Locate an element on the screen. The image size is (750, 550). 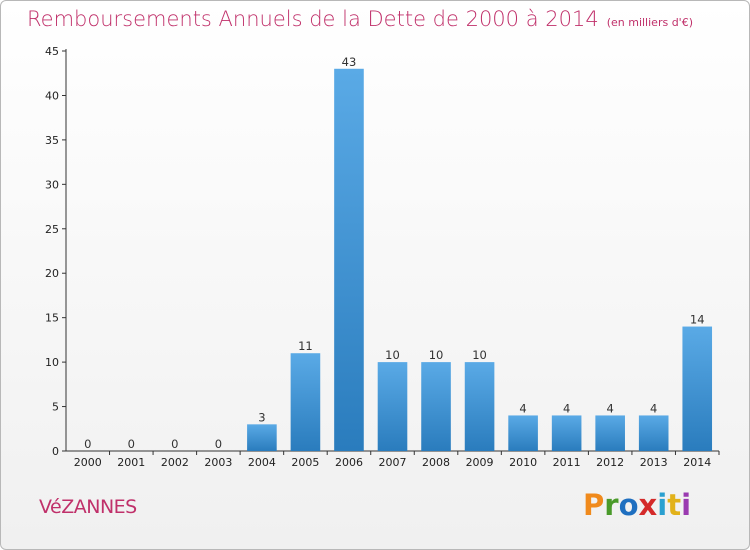
data-label-2011: 4 is located at coordinates (566, 408).